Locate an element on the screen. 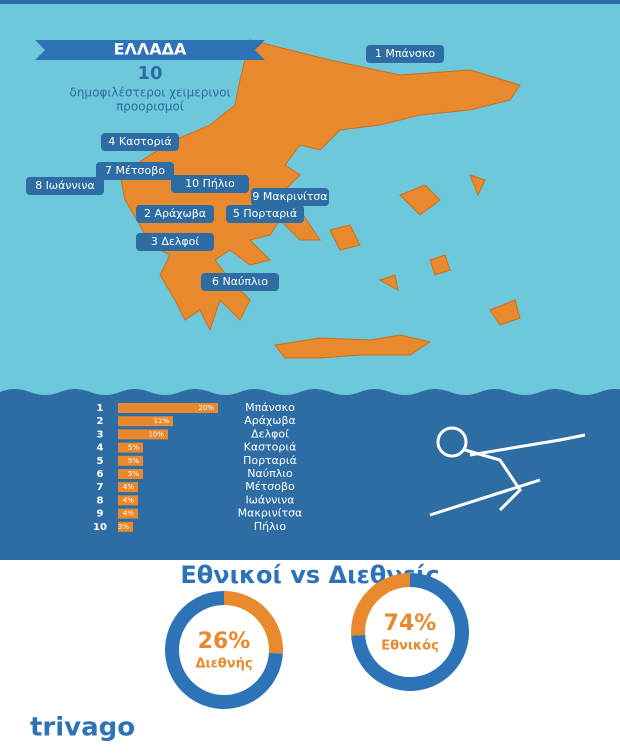 The image size is (620, 754). map-label: 4 Καστοριά is located at coordinates (139, 141).